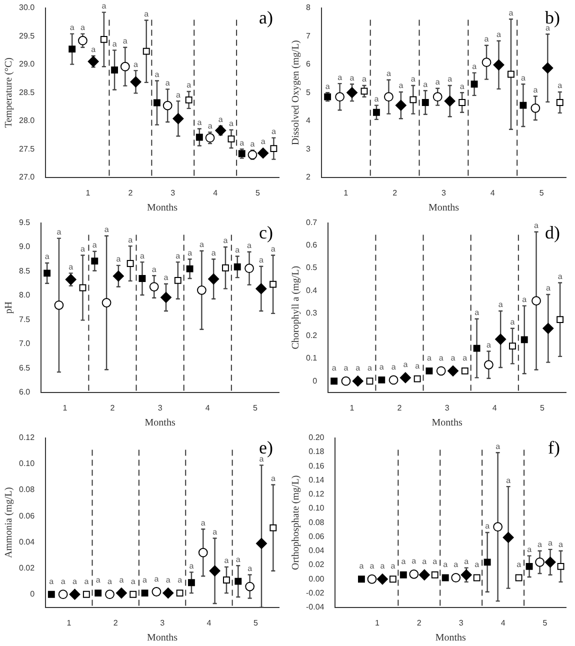 This screenshot has width=575, height=646. I want to click on y-tick-label: 6.0, so click(24, 392).